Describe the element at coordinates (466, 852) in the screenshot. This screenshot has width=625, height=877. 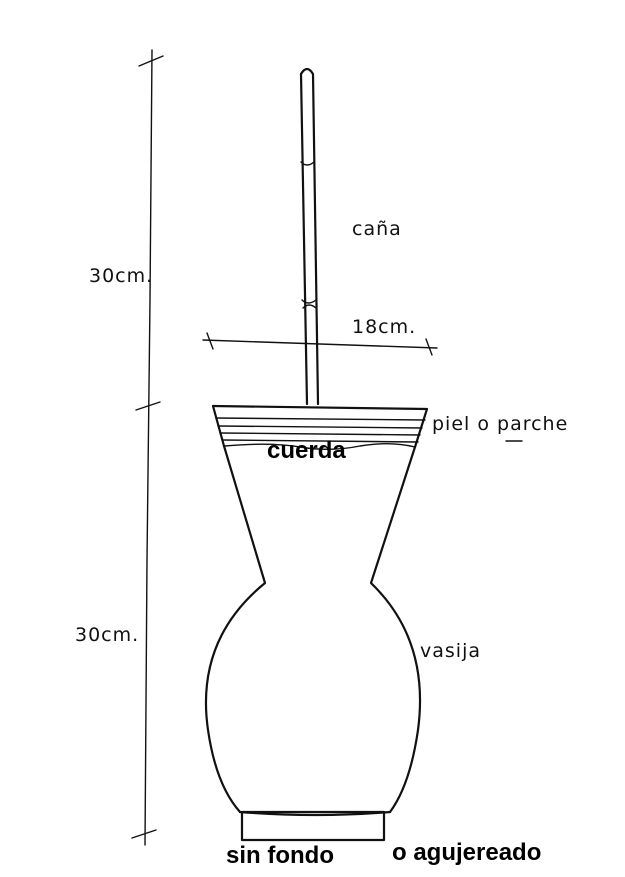
I see `perforated-label: o agujereado` at that location.